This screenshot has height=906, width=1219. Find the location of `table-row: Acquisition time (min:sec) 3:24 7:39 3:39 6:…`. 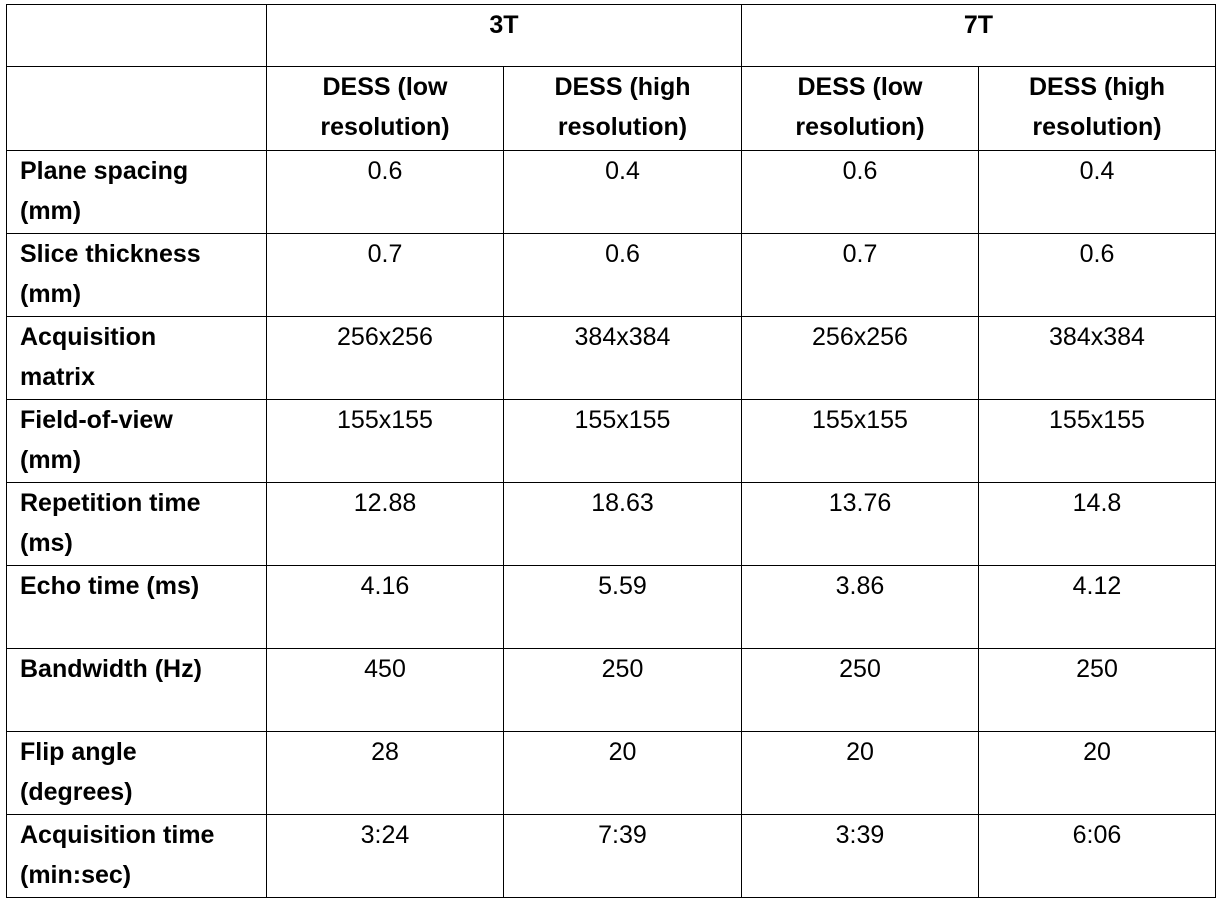

table-row: Acquisition time (min:sec) 3:24 7:39 3:39 6:… is located at coordinates (611, 856).